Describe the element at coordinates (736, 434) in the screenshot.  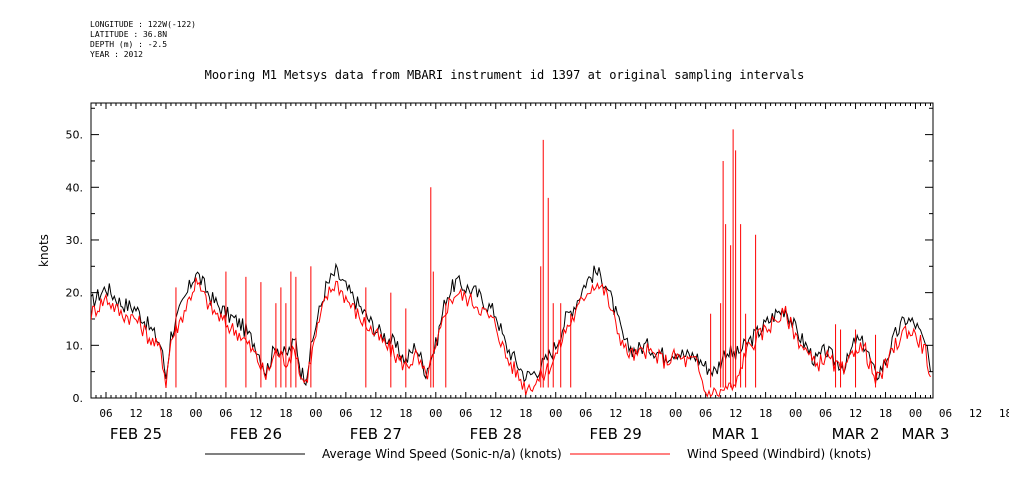
I see `x-date-label: MAR 1` at that location.